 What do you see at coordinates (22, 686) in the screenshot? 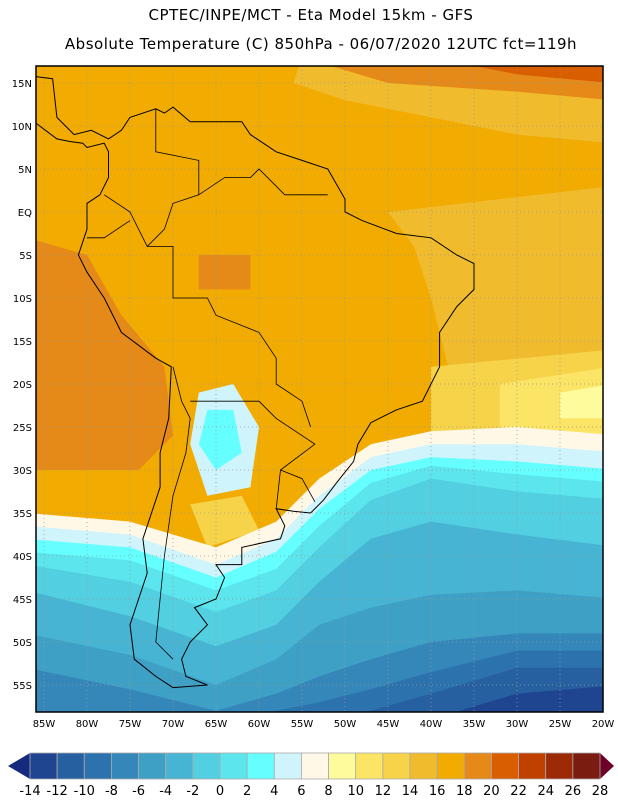
I see `latitude-label: 55S` at bounding box center [22, 686].